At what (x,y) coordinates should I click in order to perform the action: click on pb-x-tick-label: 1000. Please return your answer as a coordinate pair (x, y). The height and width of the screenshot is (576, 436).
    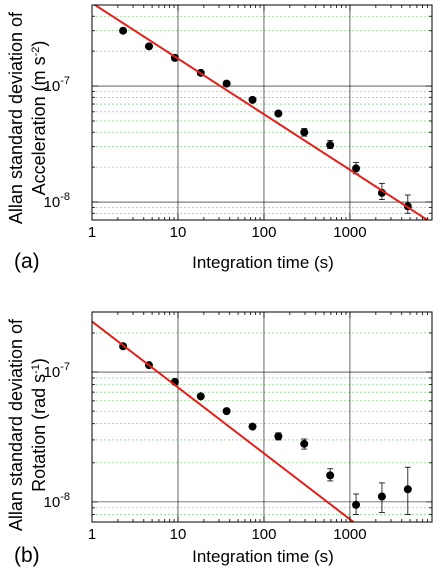
    Looking at the image, I should click on (349, 534).